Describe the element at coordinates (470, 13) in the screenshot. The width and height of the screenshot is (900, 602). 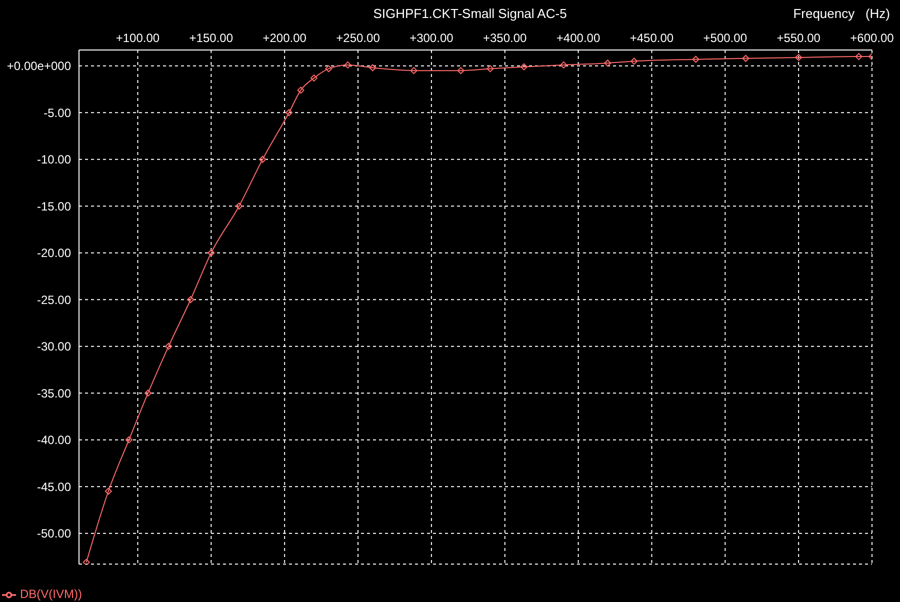
I see `chart-title: SIGHPF1.CKT-Small Signal AC-5` at that location.